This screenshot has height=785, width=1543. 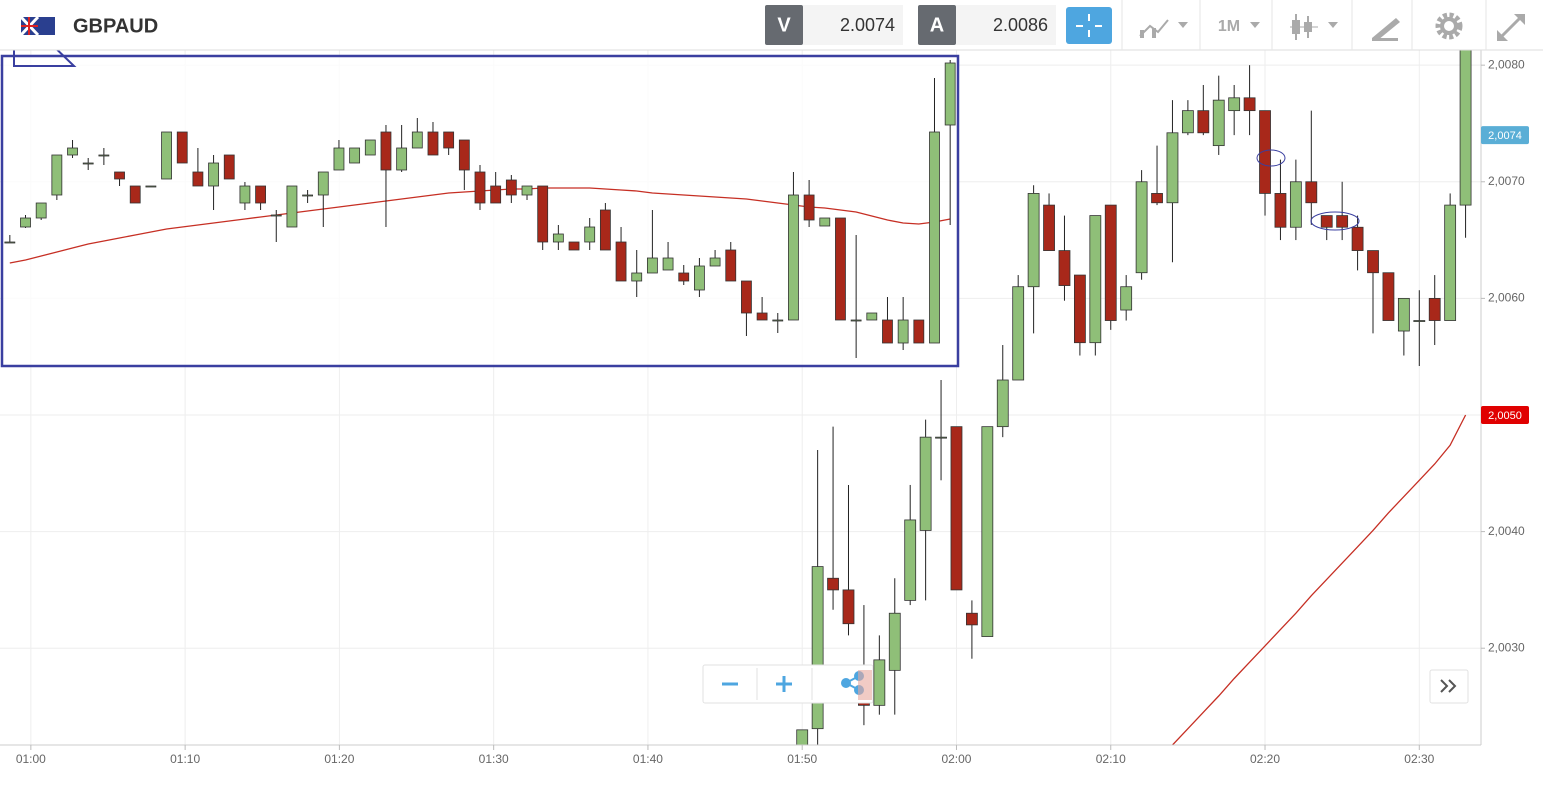 What do you see at coordinates (1089, 25) in the screenshot?
I see `crosshair-button` at bounding box center [1089, 25].